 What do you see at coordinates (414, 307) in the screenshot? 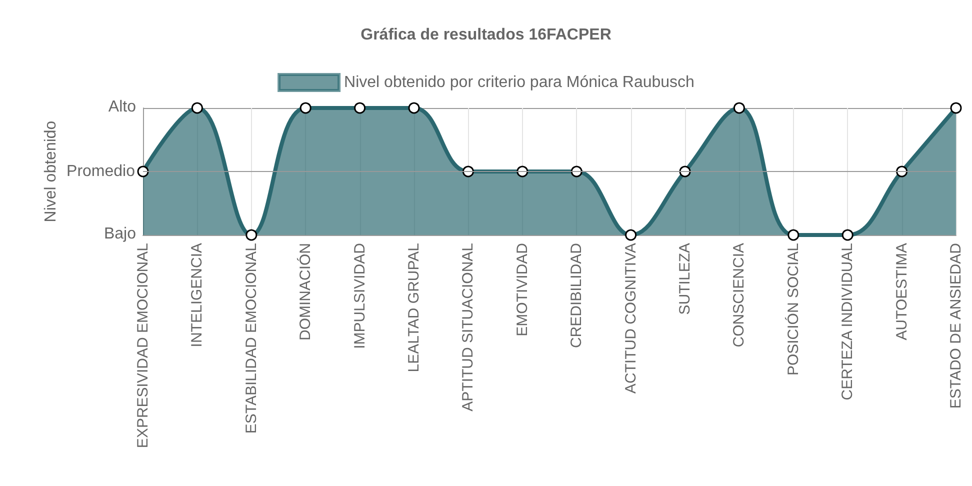
I see `x-tick-label: LEALTAD GRUPAL` at bounding box center [414, 307].